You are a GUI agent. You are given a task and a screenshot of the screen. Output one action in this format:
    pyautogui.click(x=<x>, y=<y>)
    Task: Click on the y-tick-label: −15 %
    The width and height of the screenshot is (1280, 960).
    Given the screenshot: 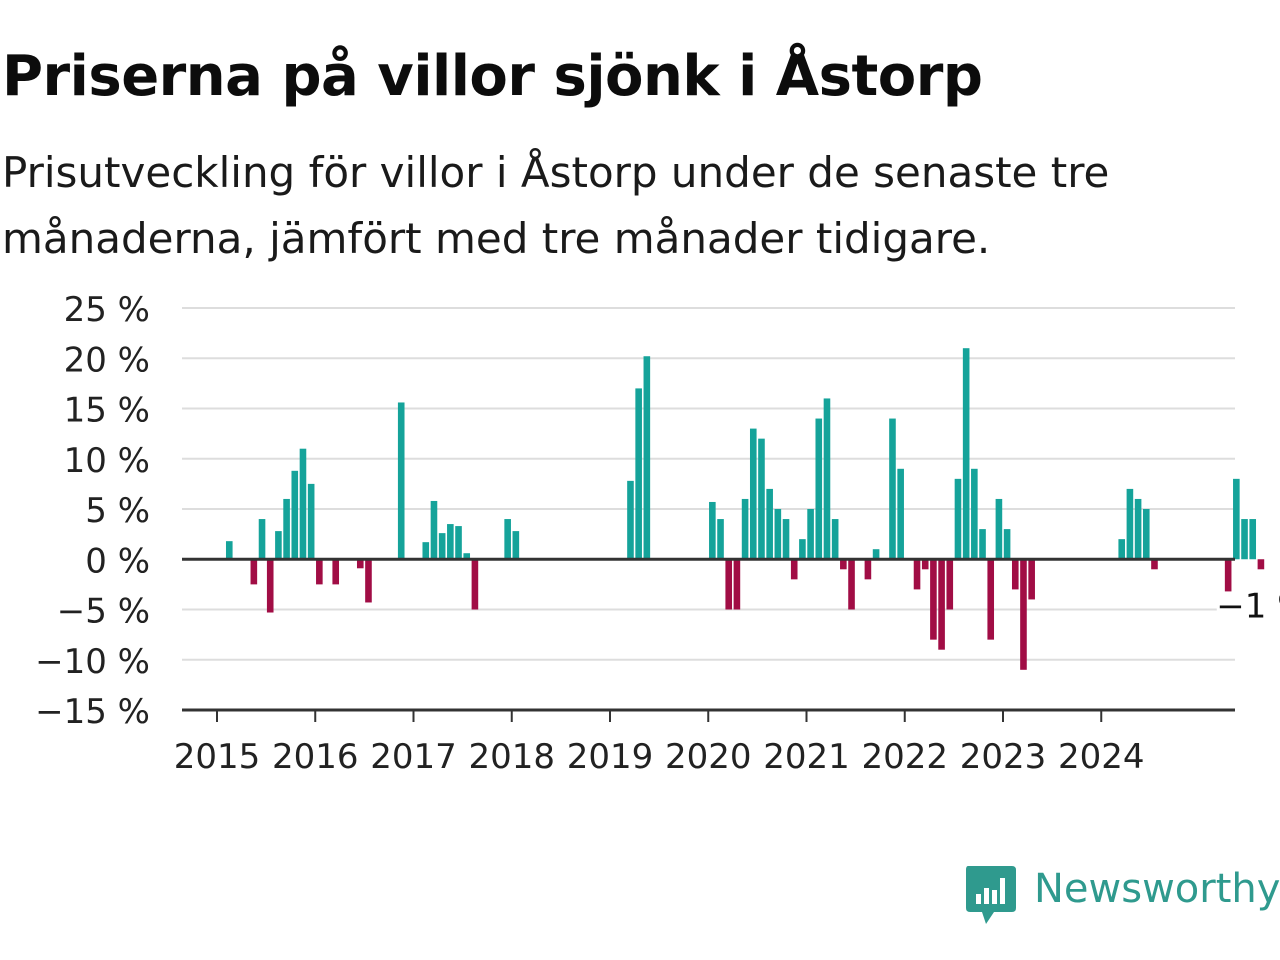 What is the action you would take?
    pyautogui.click(x=92, y=712)
    